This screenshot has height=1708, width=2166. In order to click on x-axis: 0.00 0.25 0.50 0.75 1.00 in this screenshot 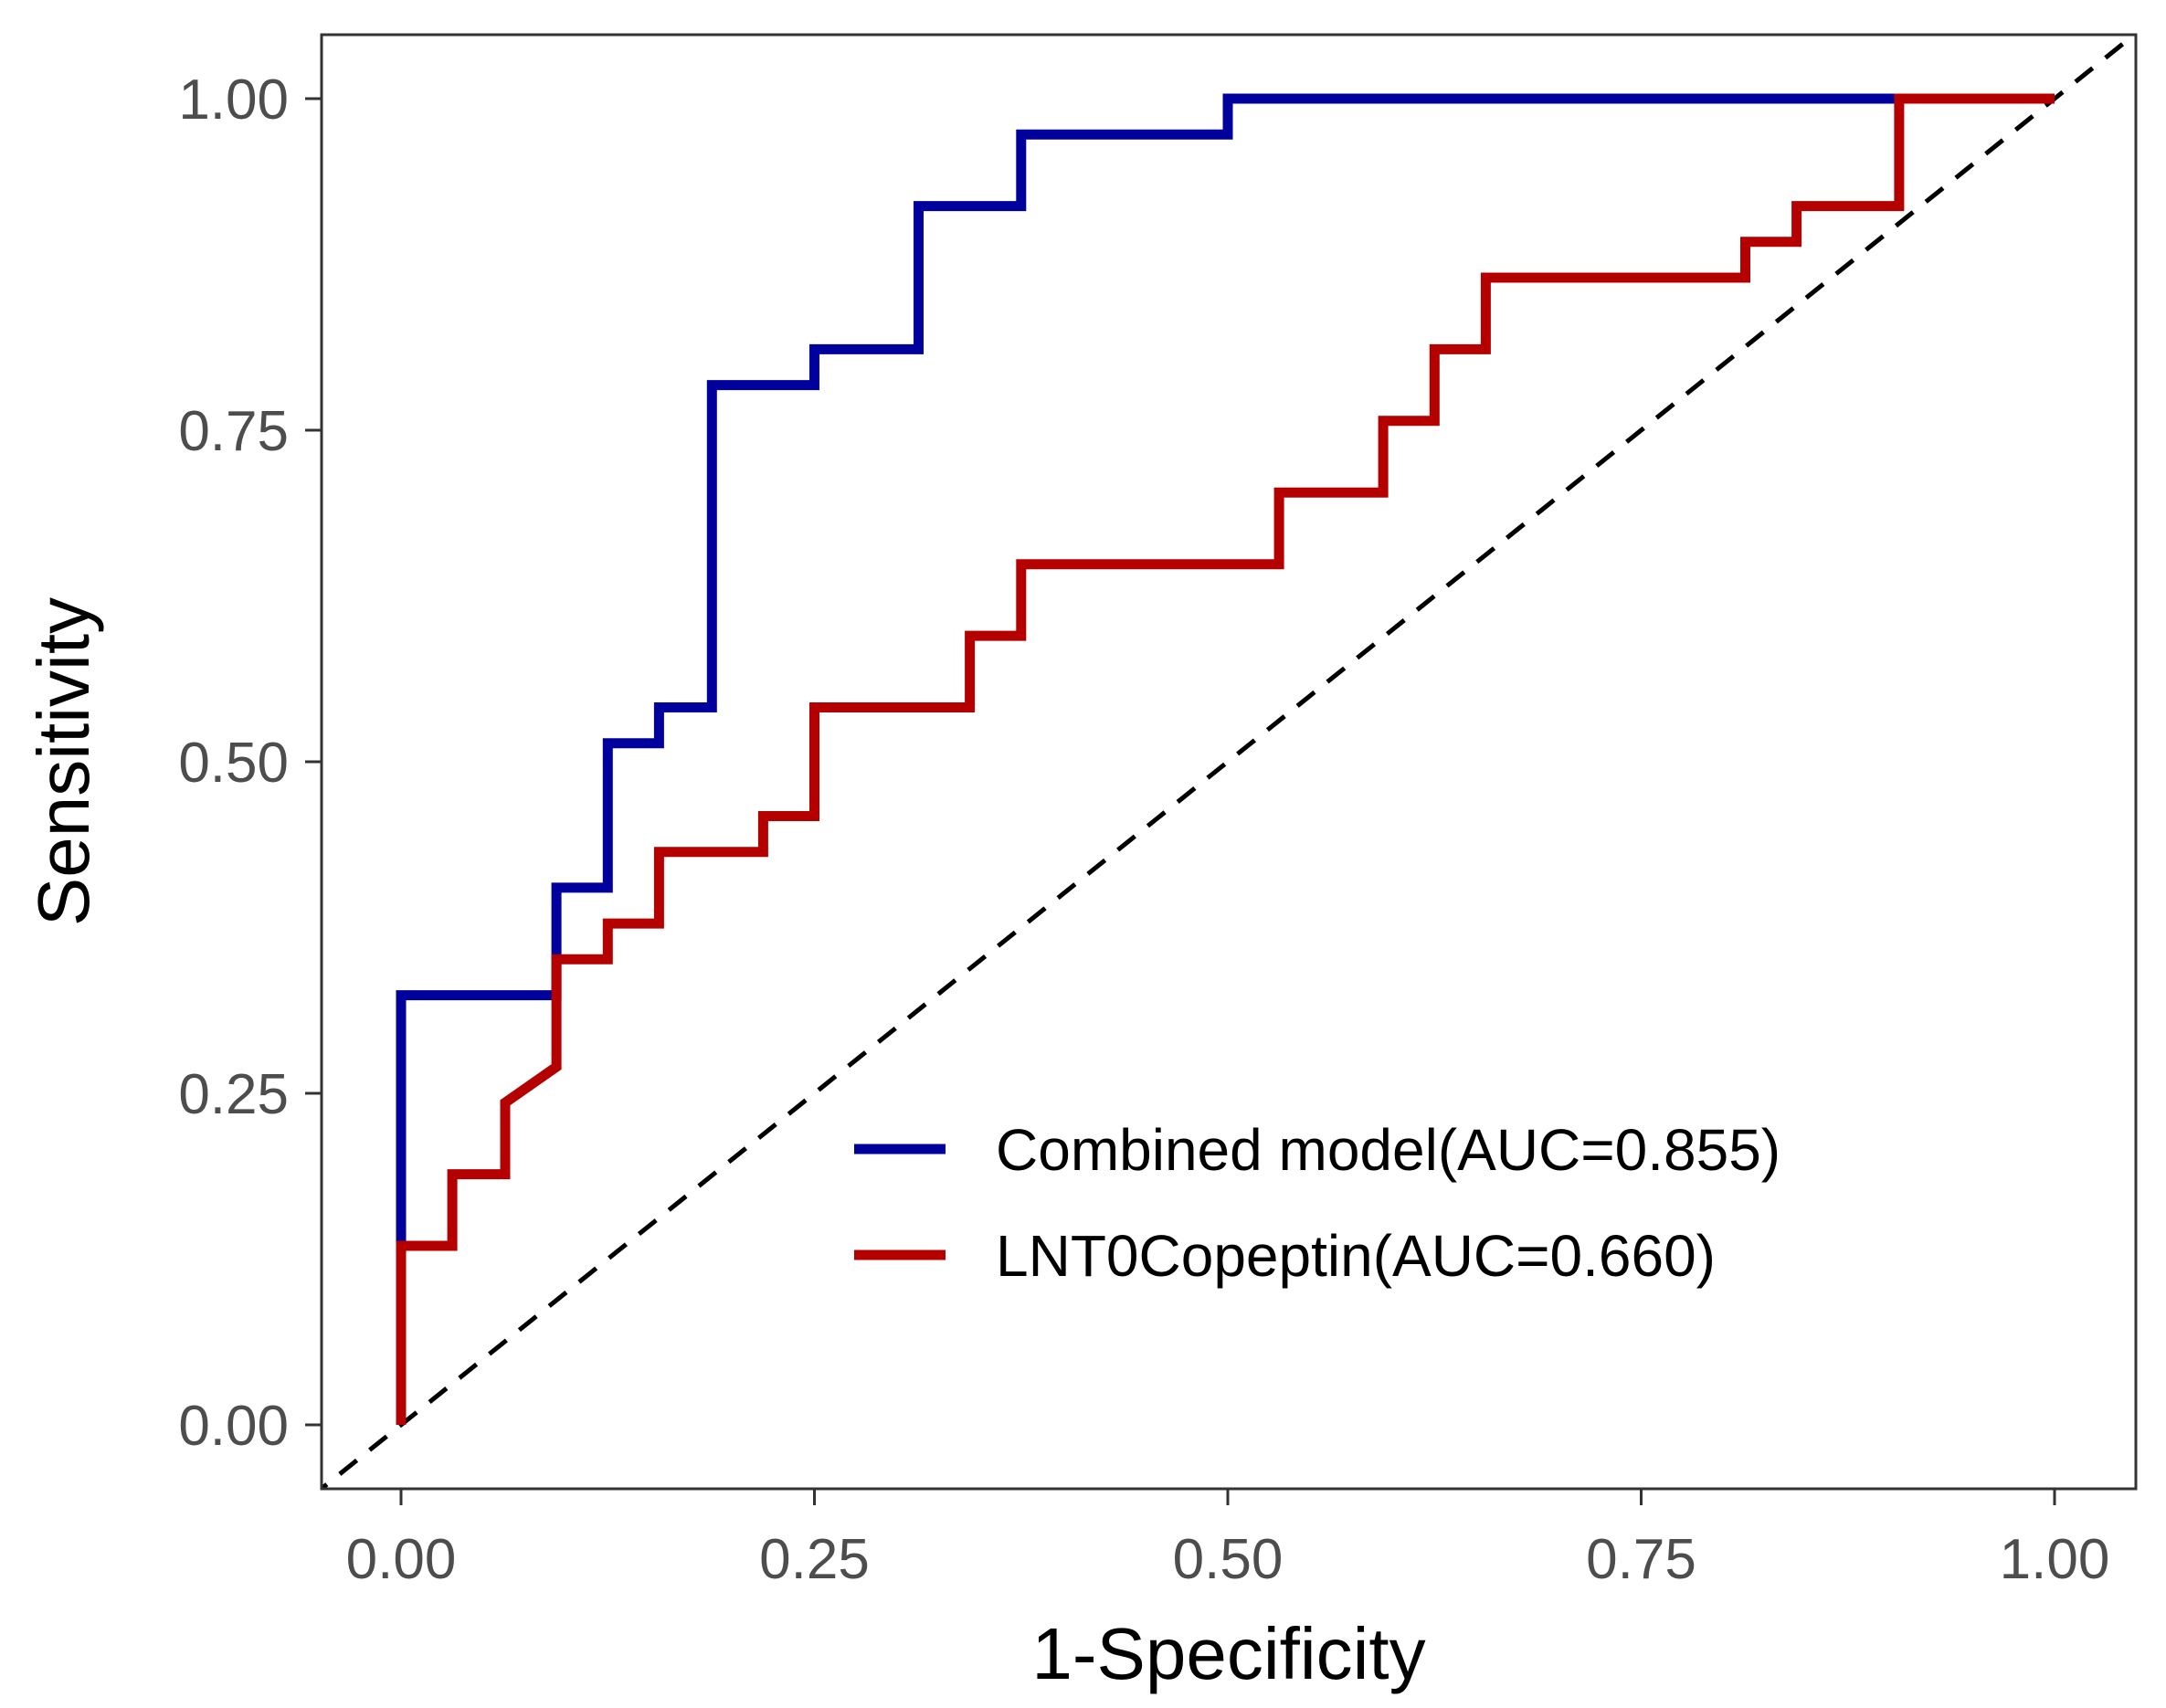, I will do `click(1228, 1540)`.